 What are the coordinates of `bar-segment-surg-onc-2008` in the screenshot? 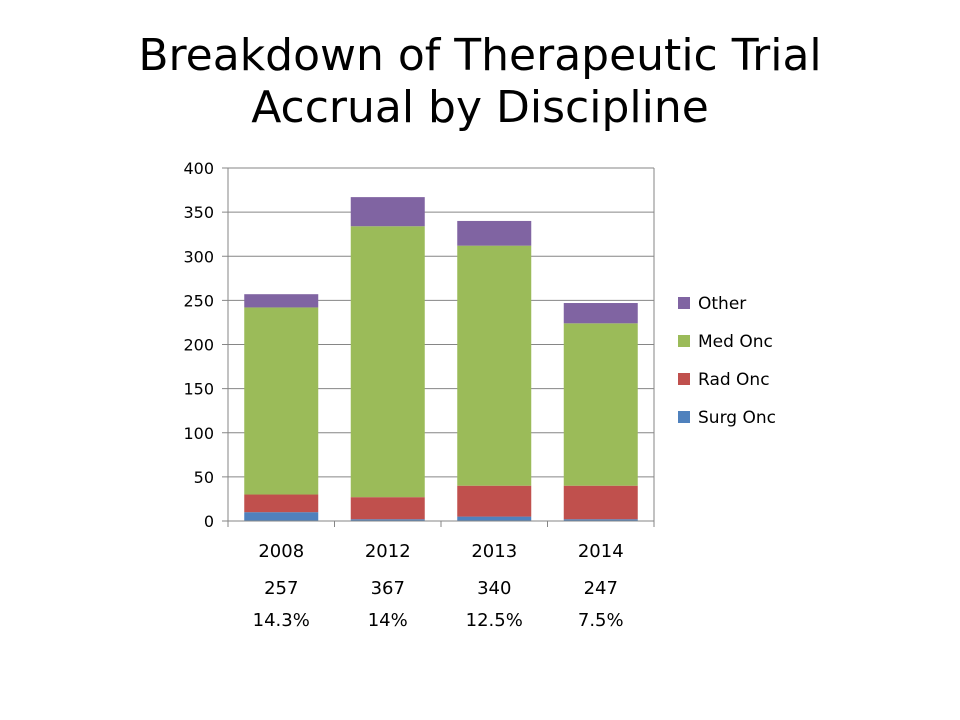 It's located at (281, 516).